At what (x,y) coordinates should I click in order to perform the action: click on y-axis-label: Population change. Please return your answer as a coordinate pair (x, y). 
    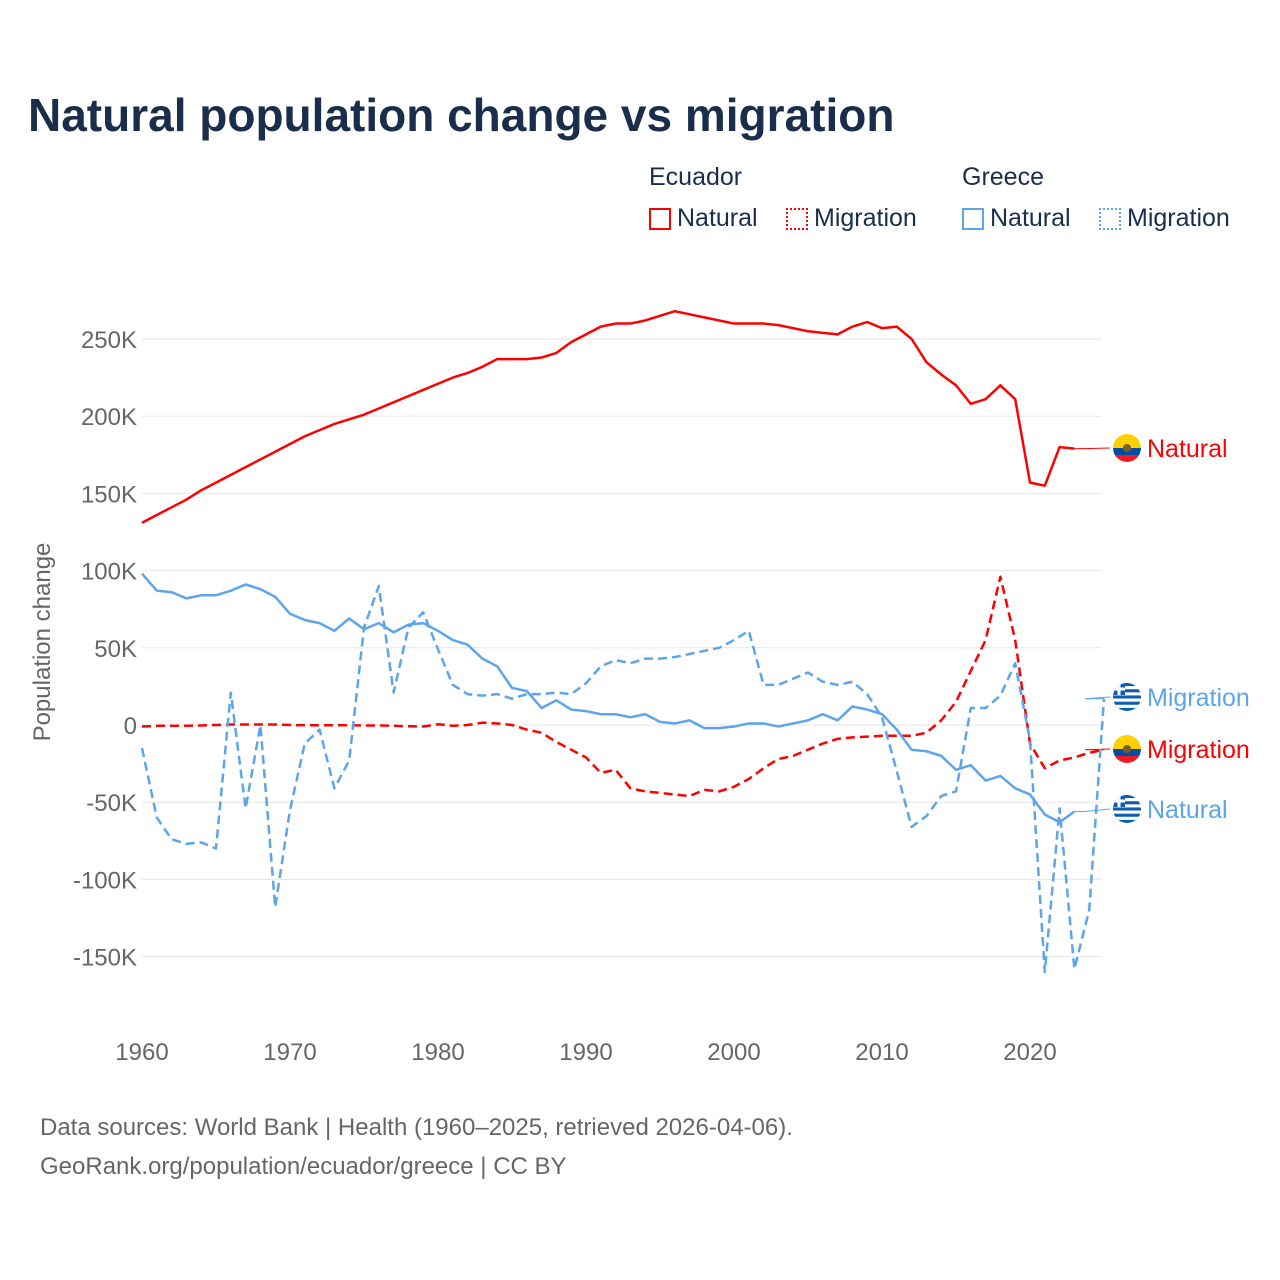
    Looking at the image, I should click on (42, 642).